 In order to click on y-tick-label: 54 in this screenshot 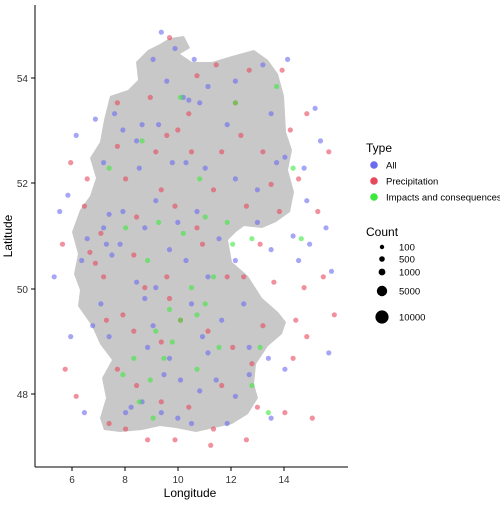, I will do `click(23, 79)`.